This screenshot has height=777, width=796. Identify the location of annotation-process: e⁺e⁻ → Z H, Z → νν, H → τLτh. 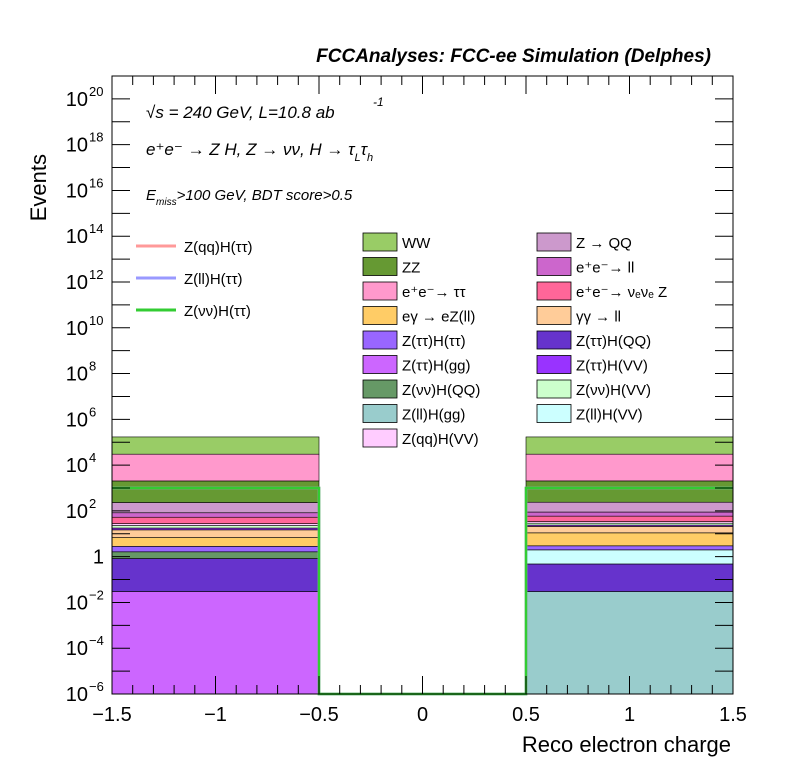
(259, 152).